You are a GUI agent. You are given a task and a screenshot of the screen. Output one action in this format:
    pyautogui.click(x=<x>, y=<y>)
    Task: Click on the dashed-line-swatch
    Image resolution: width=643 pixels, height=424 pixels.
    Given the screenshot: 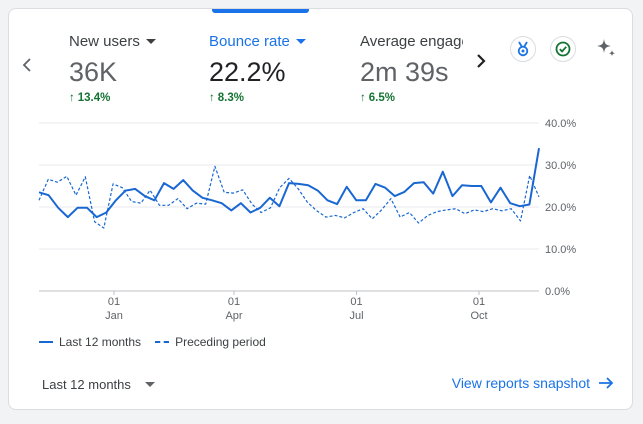 What is the action you would take?
    pyautogui.click(x=162, y=342)
    